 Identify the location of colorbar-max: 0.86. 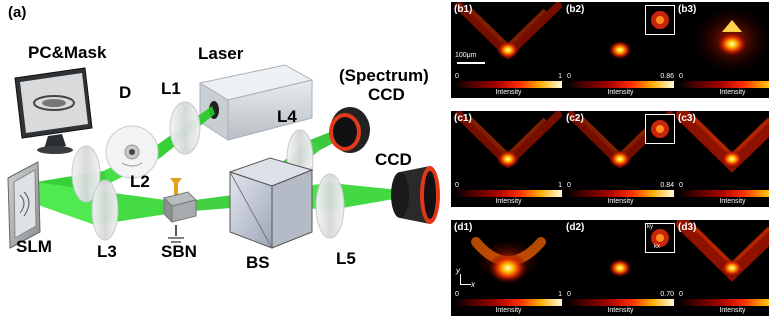
(667, 76).